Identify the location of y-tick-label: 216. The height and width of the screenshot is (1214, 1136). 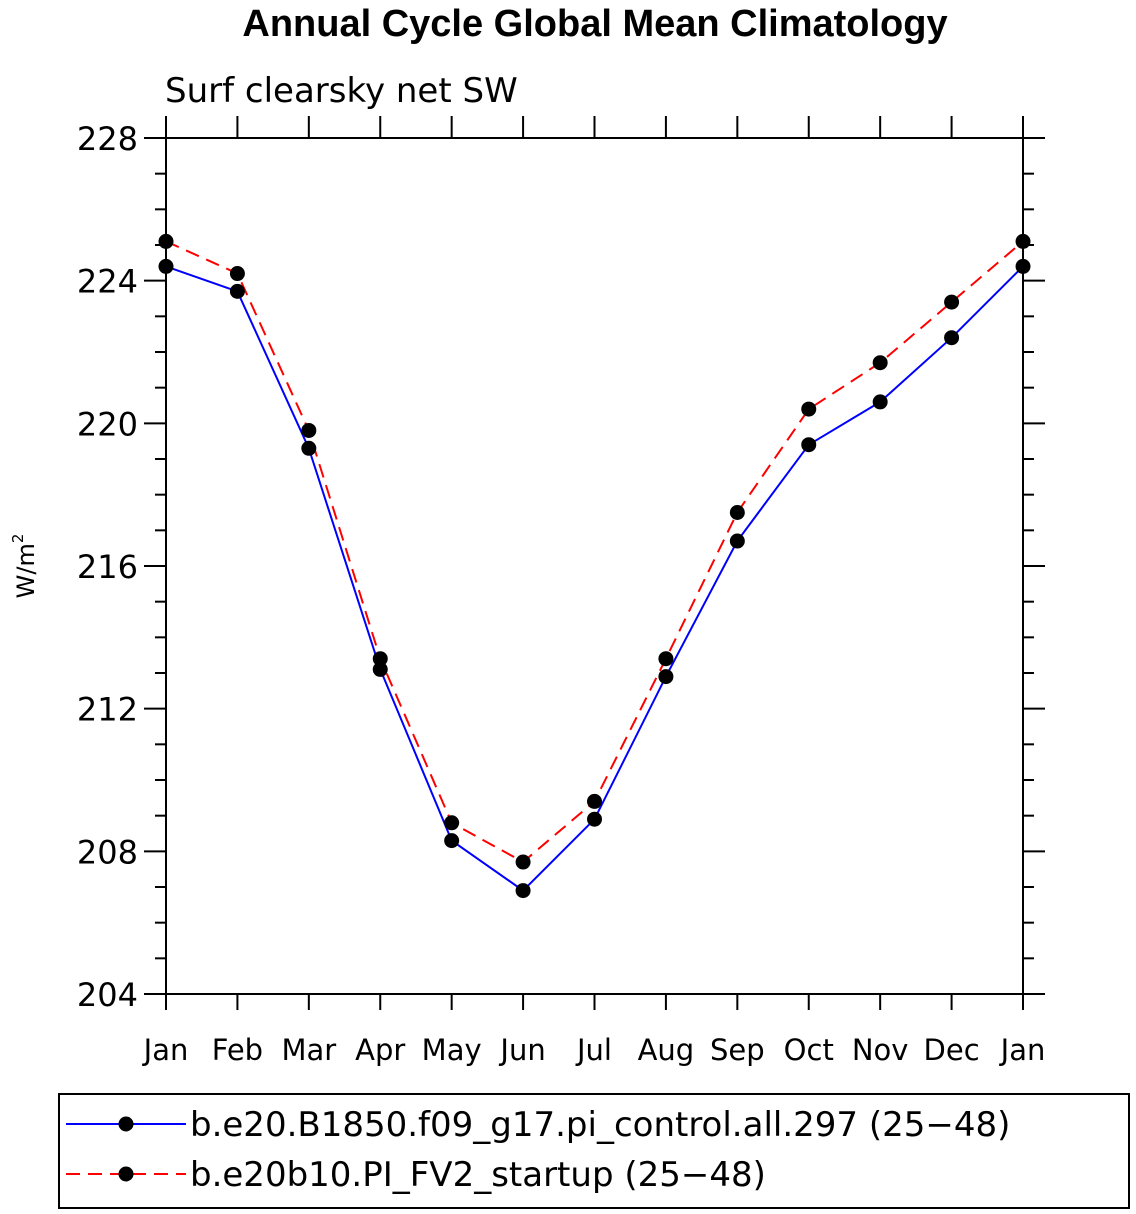
(107, 567).